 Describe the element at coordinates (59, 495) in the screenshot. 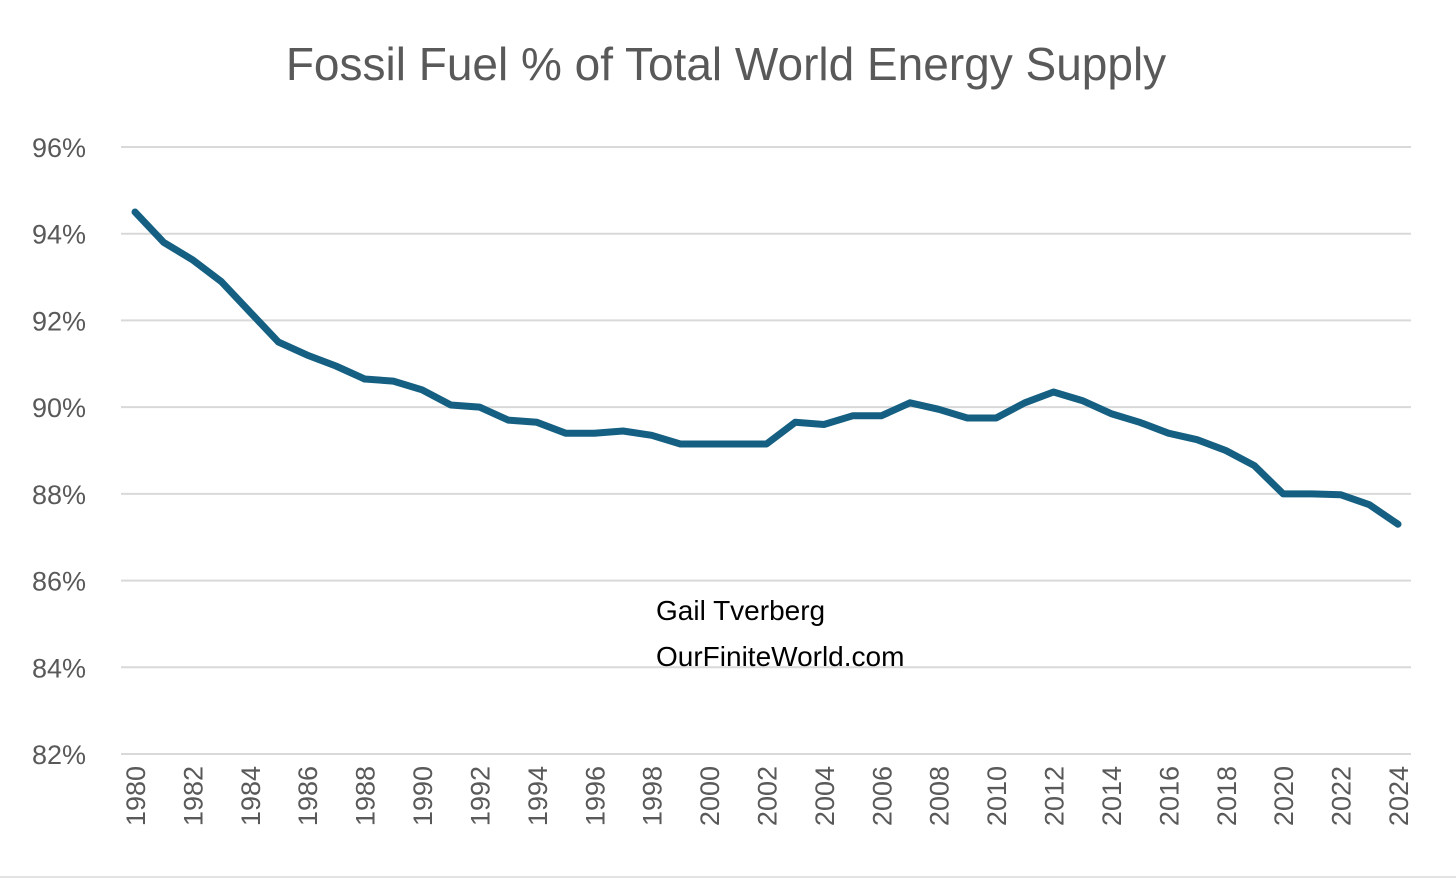

I see `y-tick-label: 88%` at that location.